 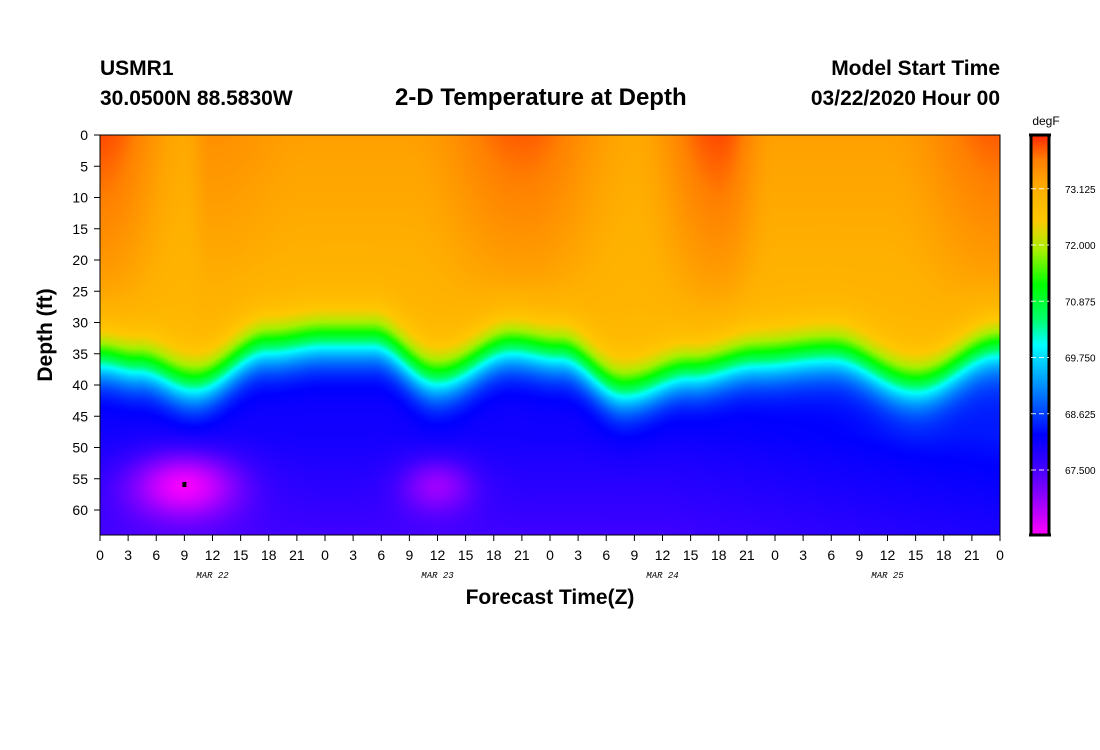 I want to click on x-date-label: MAR 22, so click(x=212, y=576).